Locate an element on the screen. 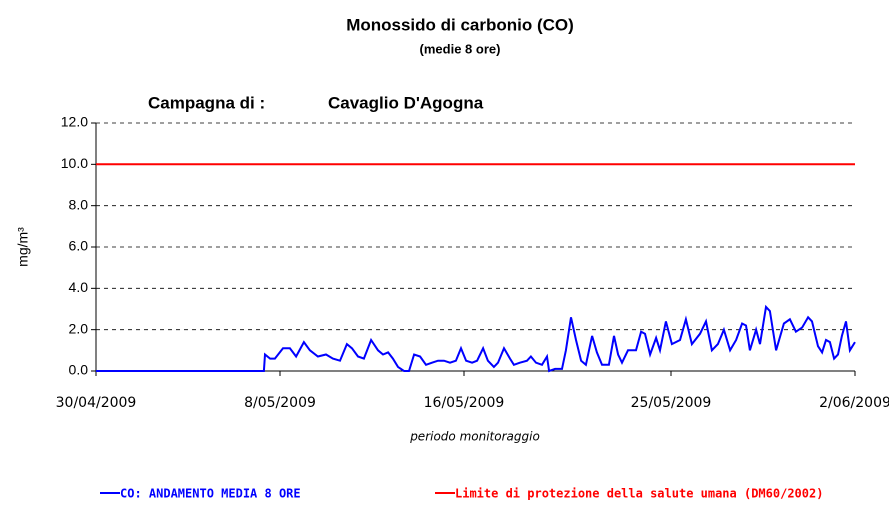  x-tick-label: 30/04/2009 is located at coordinates (96, 403).